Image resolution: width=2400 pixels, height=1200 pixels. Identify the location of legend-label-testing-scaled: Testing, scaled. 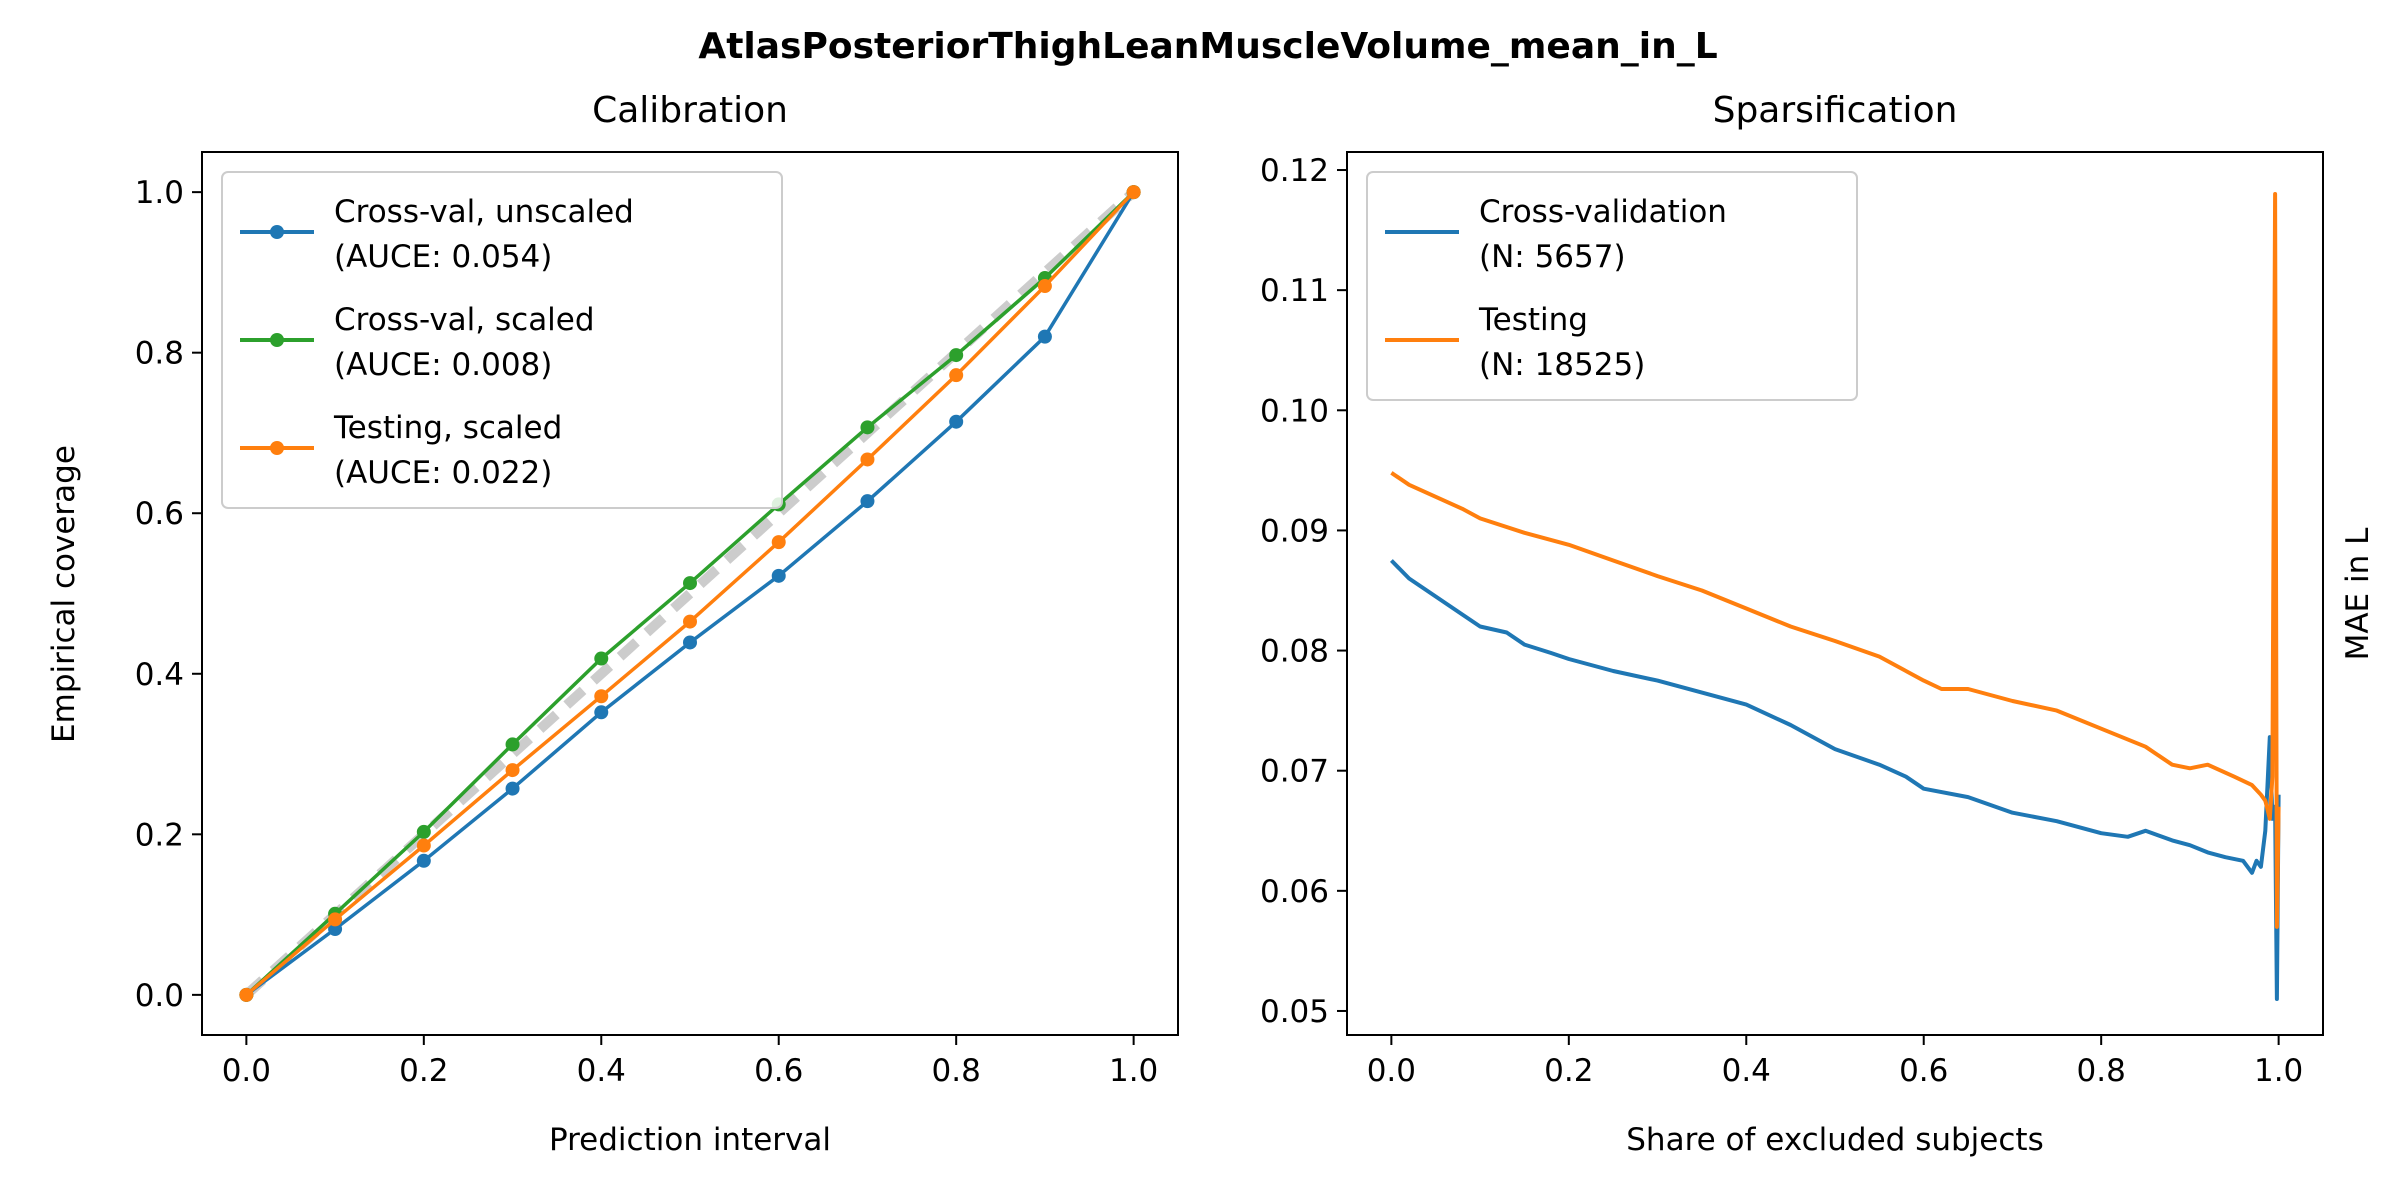
(447, 428).